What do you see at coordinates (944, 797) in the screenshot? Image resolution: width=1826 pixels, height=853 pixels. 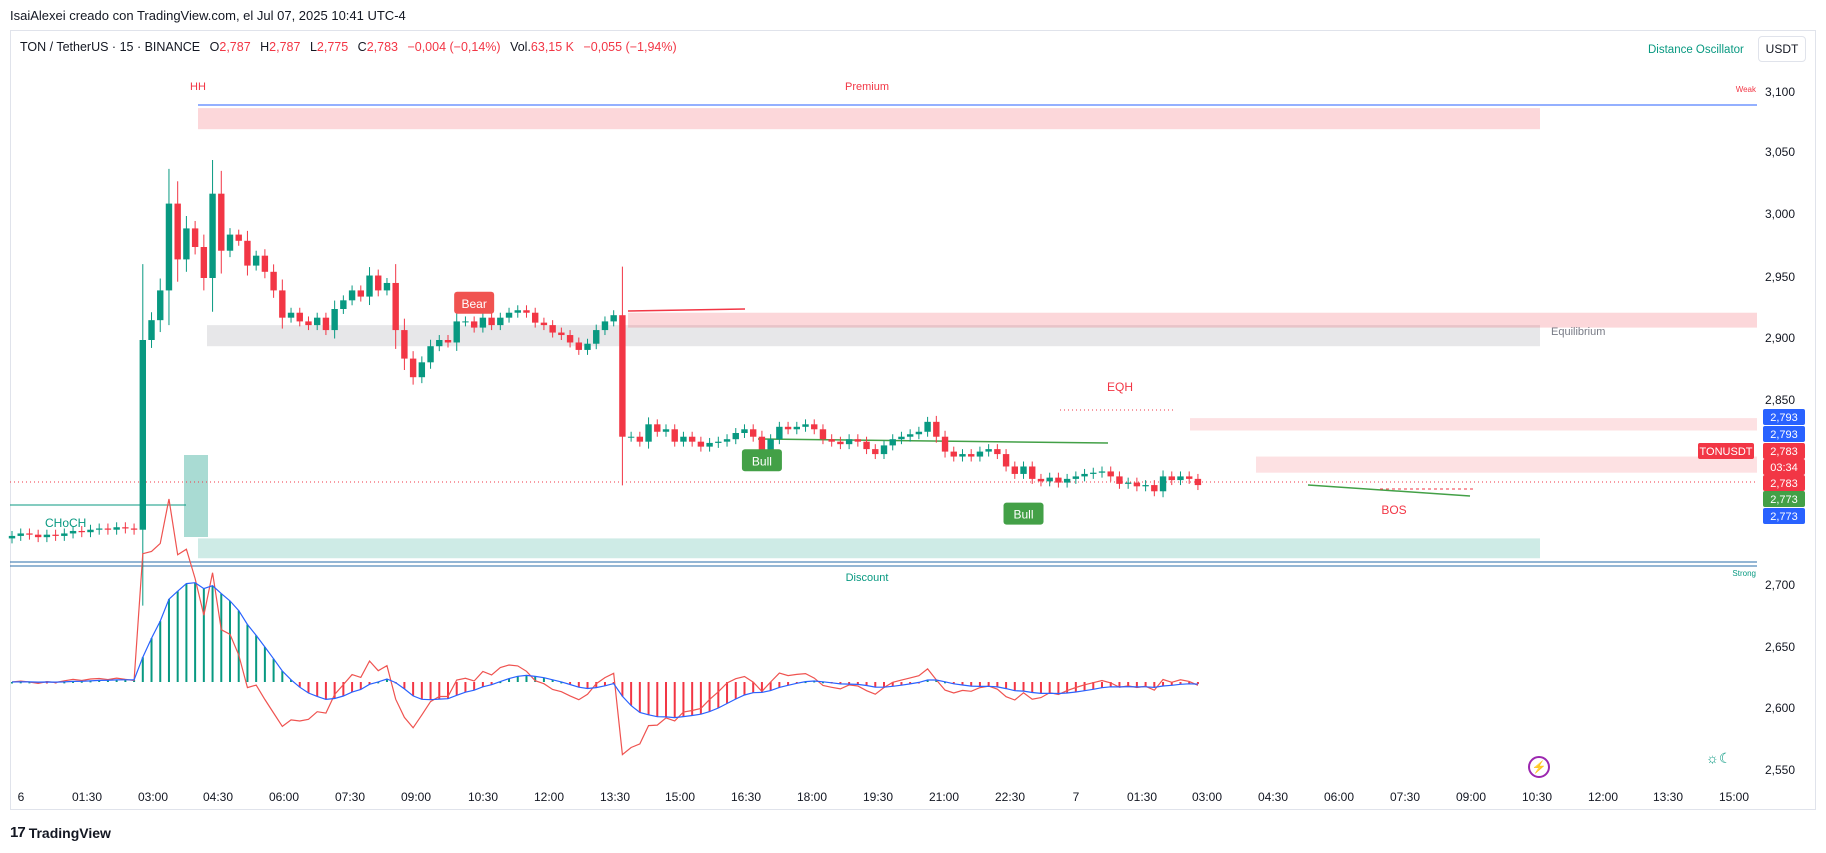 I see `time-axis-tick: 21:00` at bounding box center [944, 797].